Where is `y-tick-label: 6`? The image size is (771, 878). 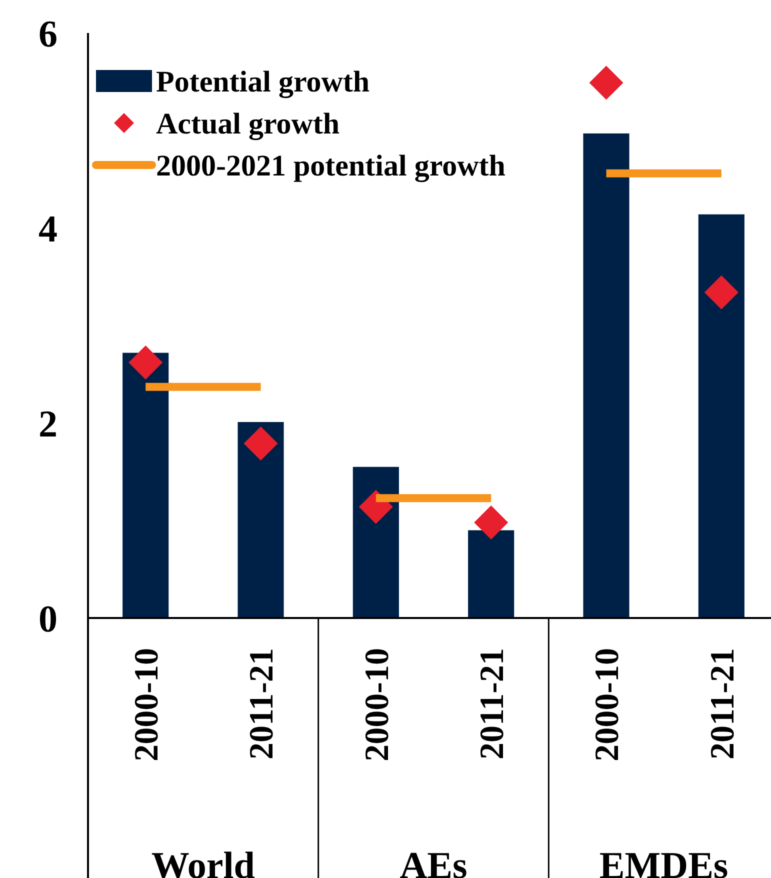
y-tick-label: 6 is located at coordinates (48, 34).